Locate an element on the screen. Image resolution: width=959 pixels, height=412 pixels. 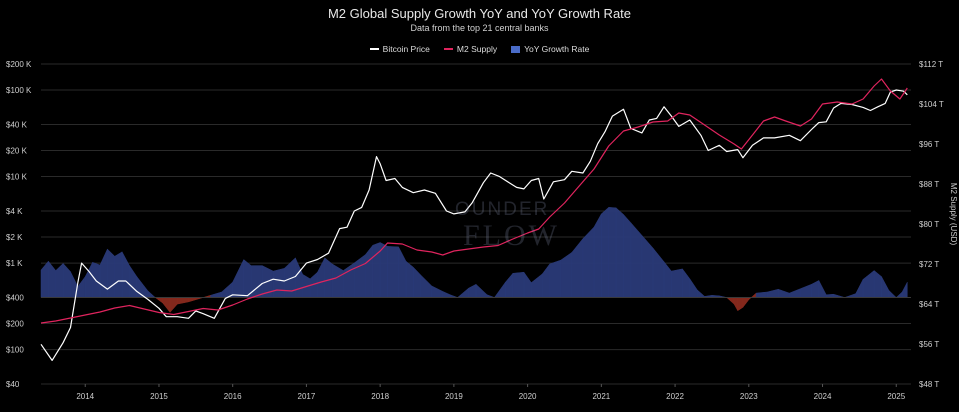
legend-swatch-m2 is located at coordinates (448, 49).